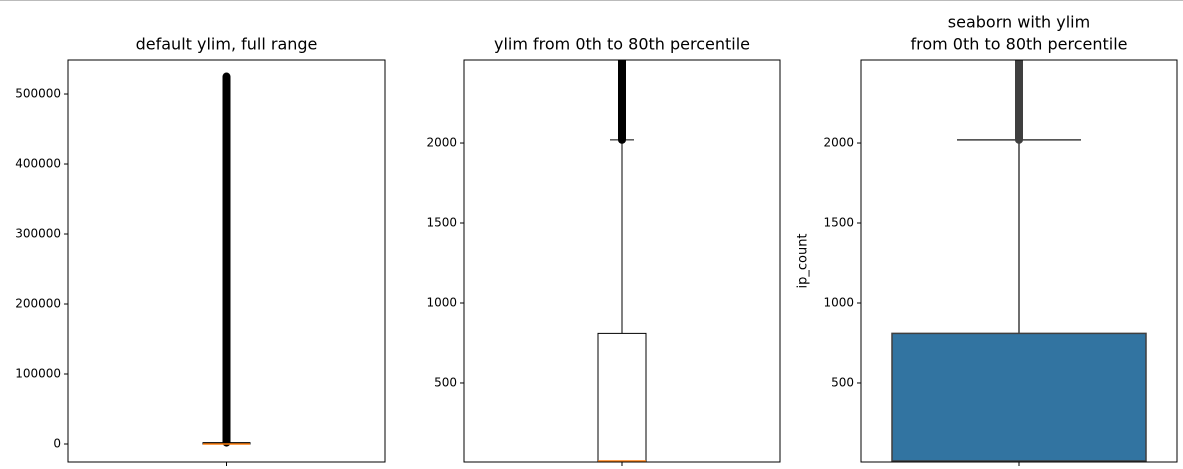 The image size is (1183, 469). I want to click on subplot-title: default ylim, full range, so click(227, 44).